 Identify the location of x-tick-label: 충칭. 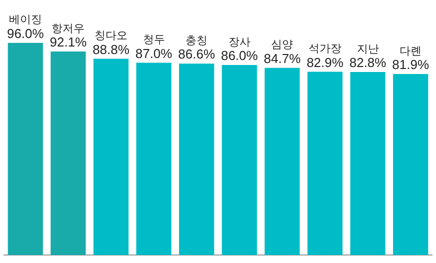
(197, 40).